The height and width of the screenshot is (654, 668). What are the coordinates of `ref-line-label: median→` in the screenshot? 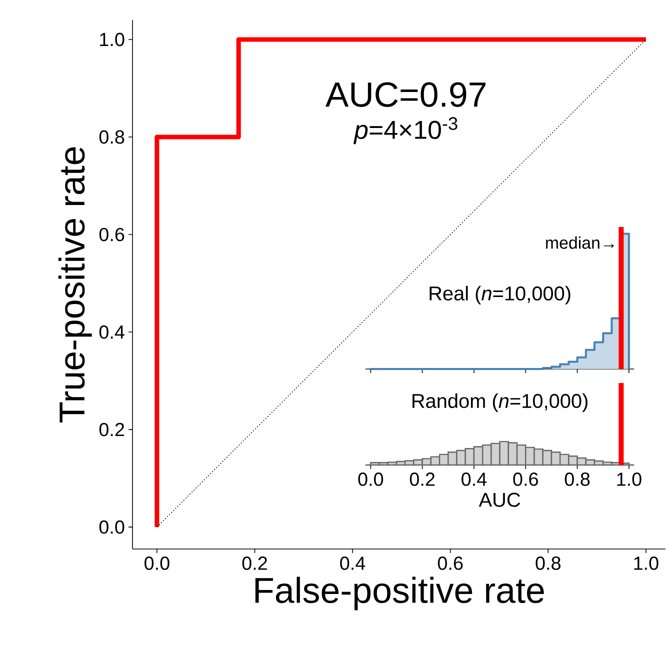 It's located at (580, 242).